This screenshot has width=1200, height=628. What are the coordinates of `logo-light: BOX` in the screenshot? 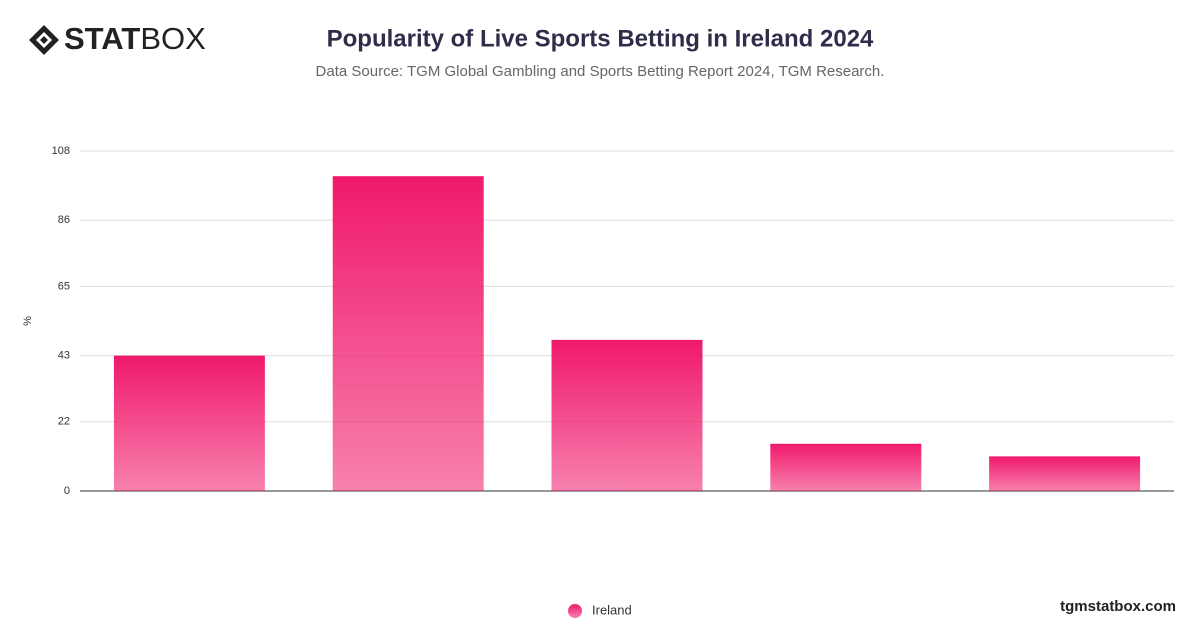 It's located at (173, 38).